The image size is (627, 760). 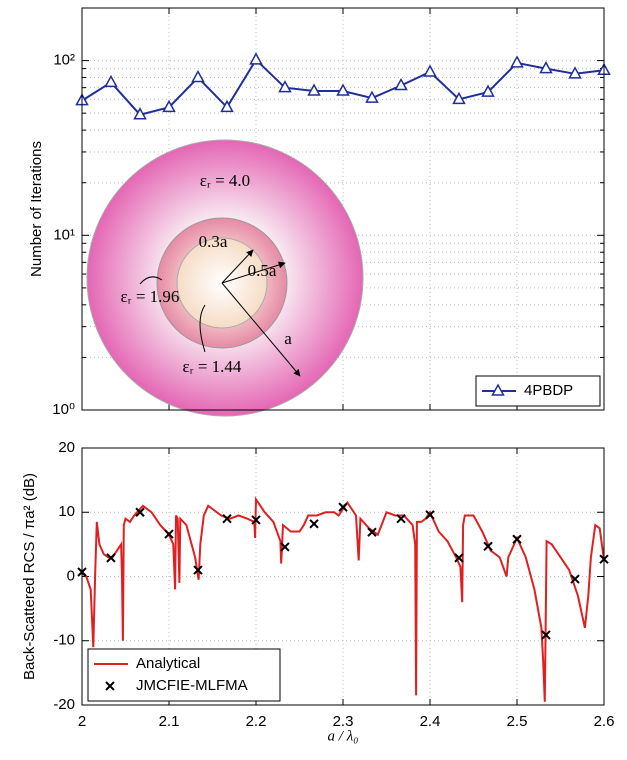 What do you see at coordinates (64, 60) in the screenshot?
I see `y-tick-label: 10²` at bounding box center [64, 60].